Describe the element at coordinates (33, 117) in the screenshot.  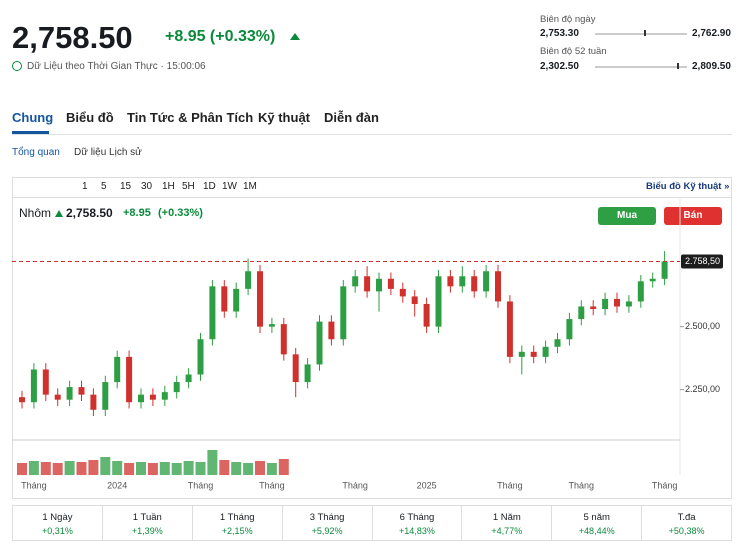
I see `tab: Chung` at that location.